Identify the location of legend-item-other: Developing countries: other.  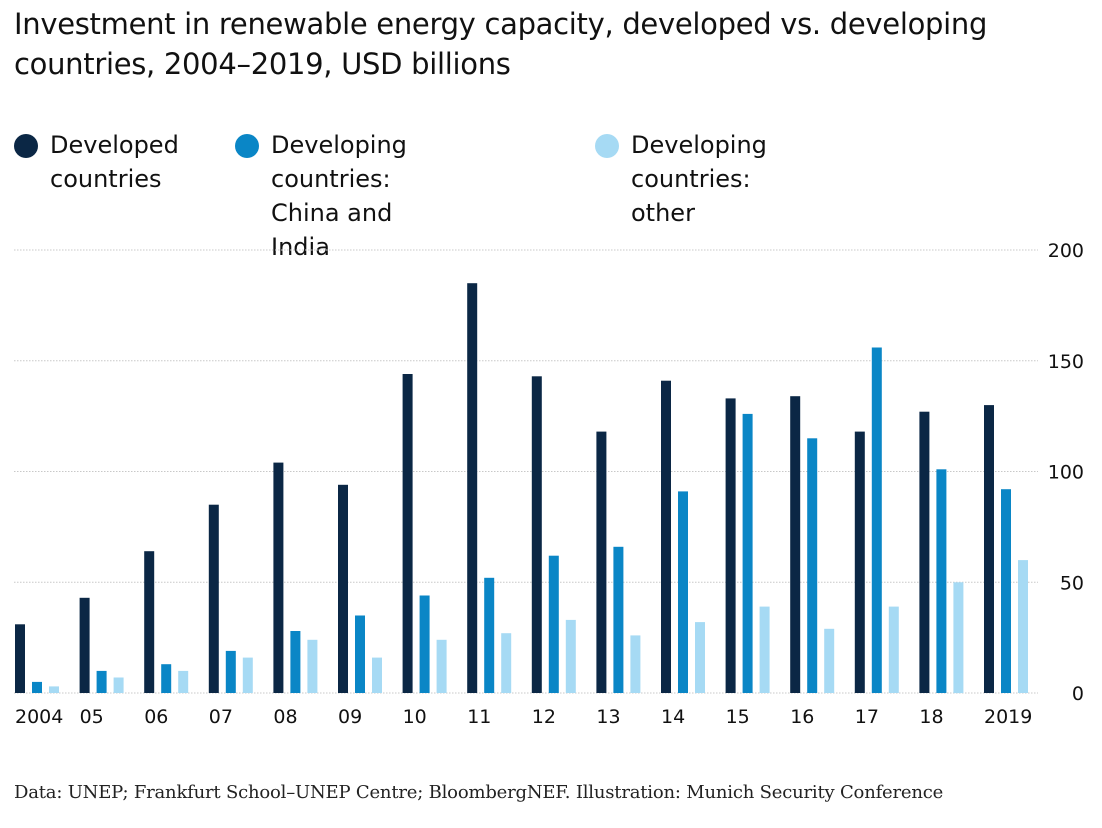
(681, 179).